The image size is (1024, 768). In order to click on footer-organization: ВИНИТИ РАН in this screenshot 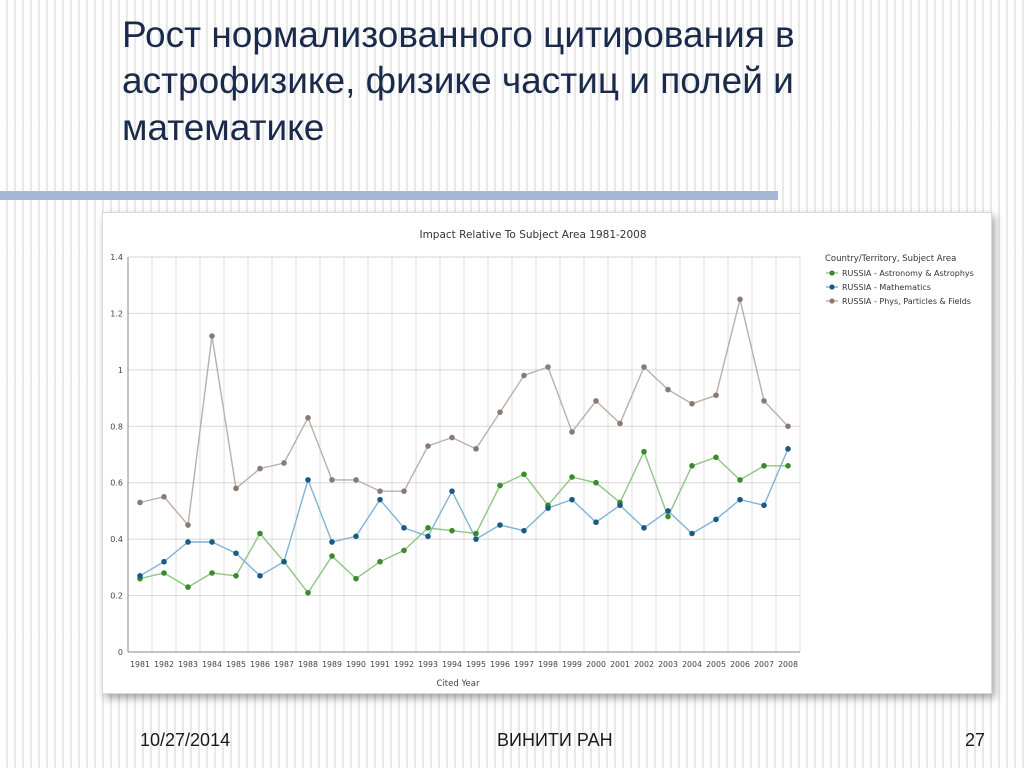, I will do `click(555, 740)`.